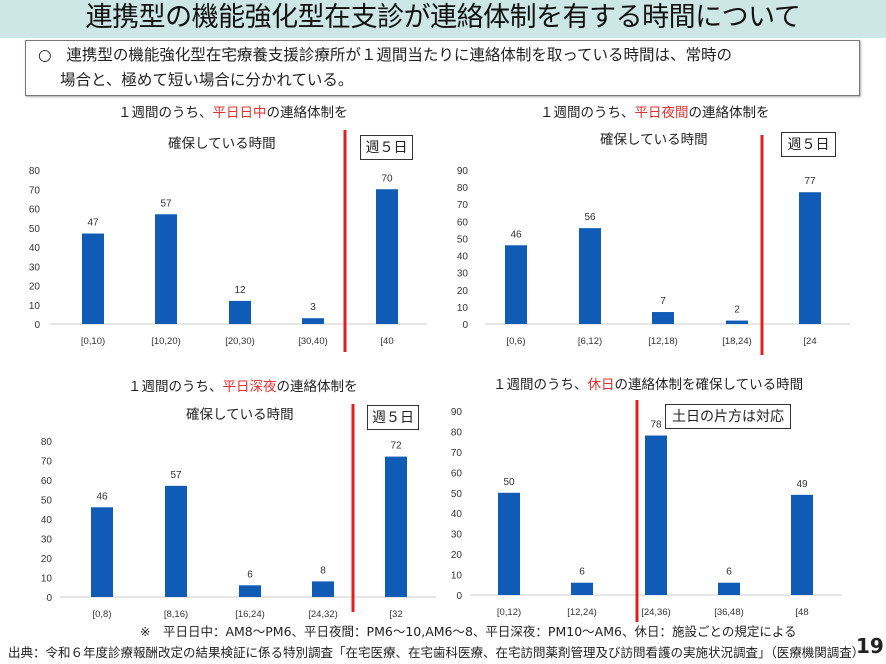 The height and width of the screenshot is (664, 886). I want to click on x-tick-label: [24,36), so click(656, 612).